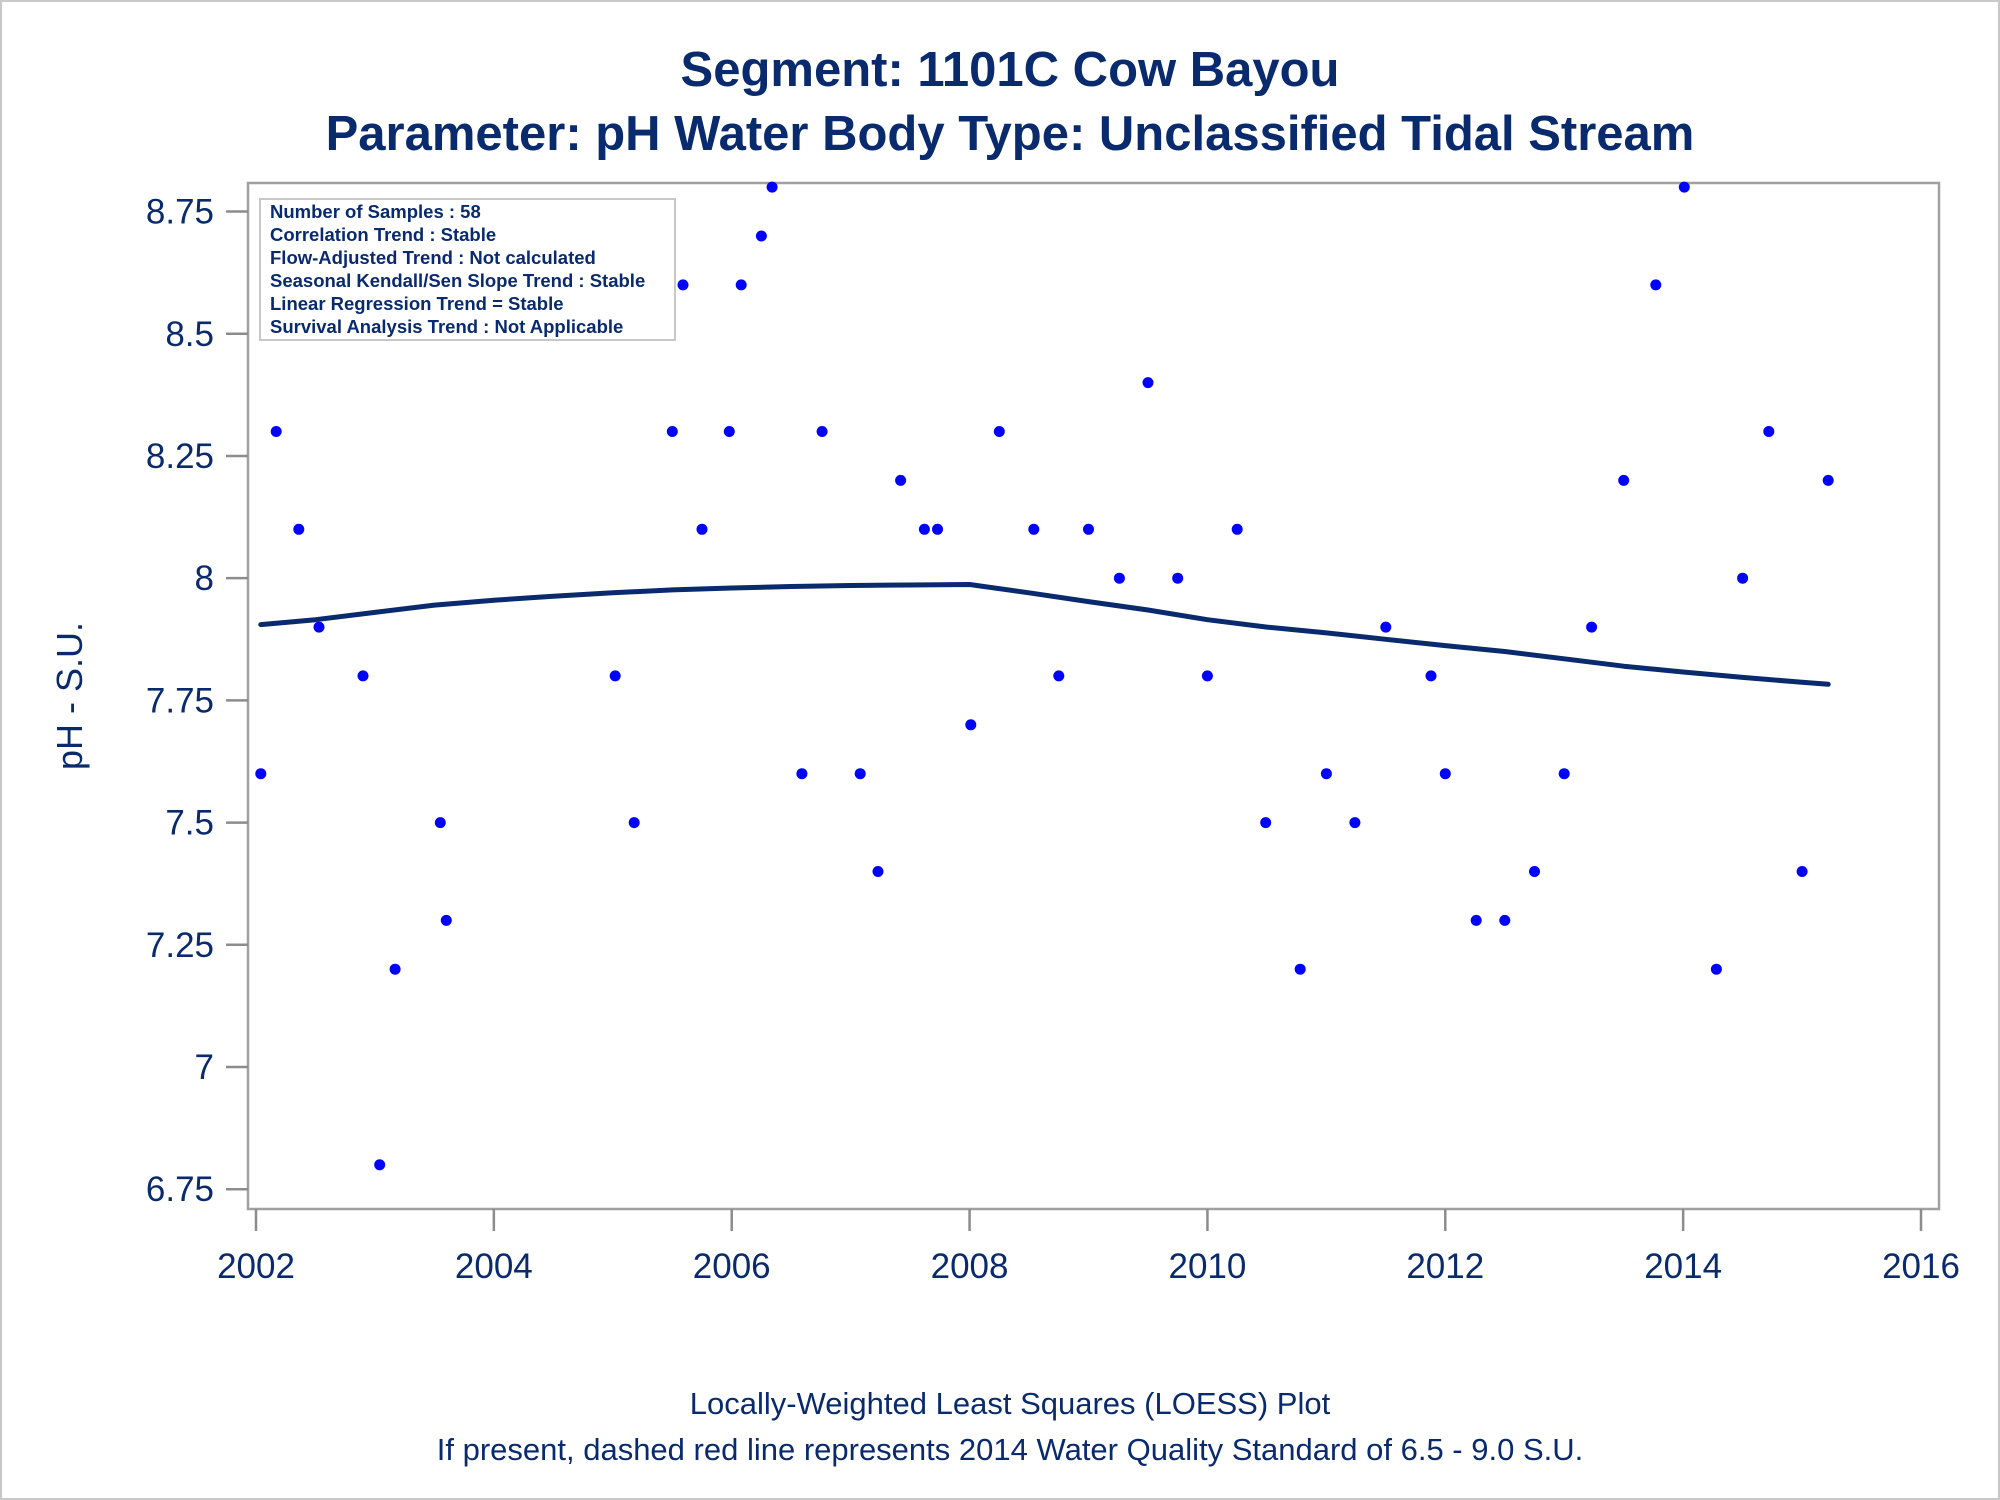 The image size is (2000, 1500). Describe the element at coordinates (446, 326) in the screenshot. I see `info-survival-analysis-trend: Survival Analysis Trend : Not Applicable` at that location.